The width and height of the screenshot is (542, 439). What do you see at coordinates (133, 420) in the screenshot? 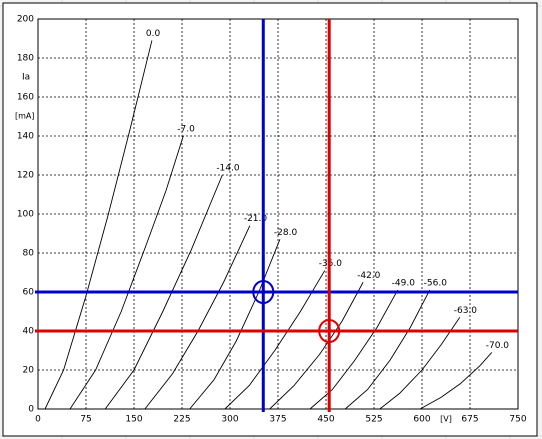
I see `x-tick-label: 150` at bounding box center [133, 420].